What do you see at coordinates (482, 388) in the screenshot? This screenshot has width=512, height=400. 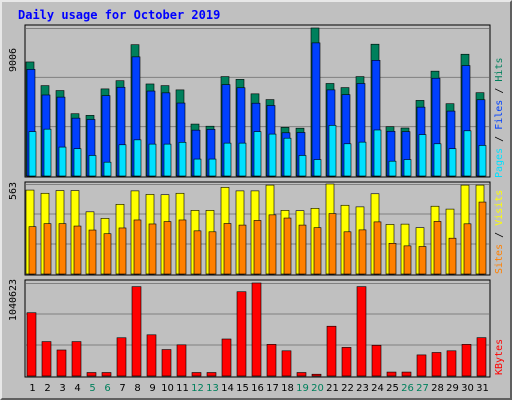 I see `day-label: 31` at bounding box center [482, 388].